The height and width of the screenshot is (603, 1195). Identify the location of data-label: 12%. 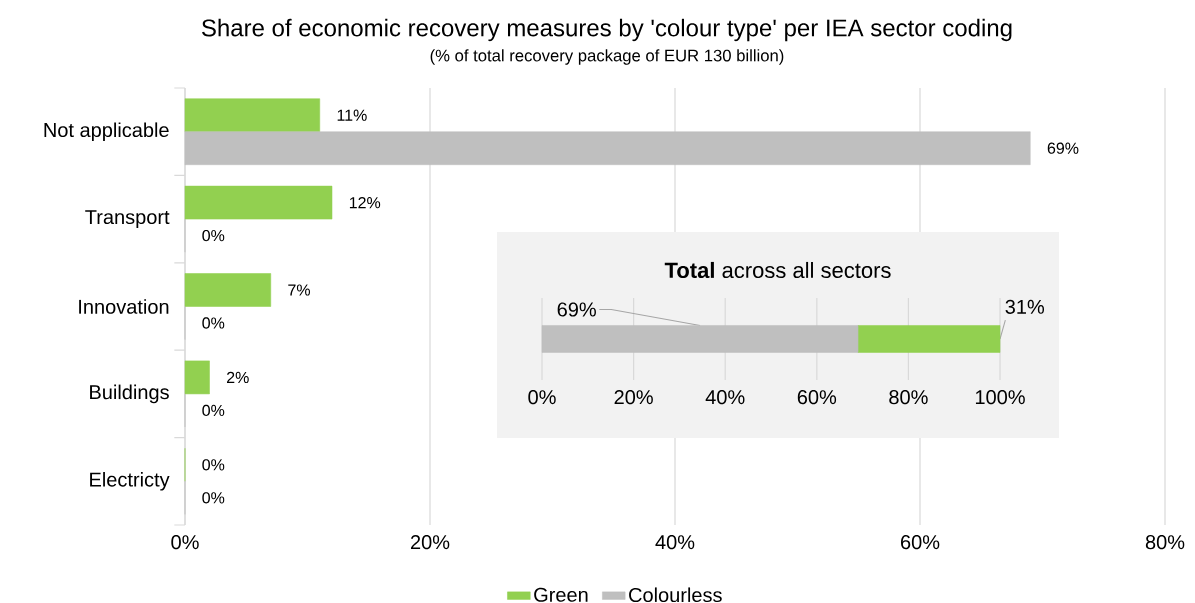
(365, 202).